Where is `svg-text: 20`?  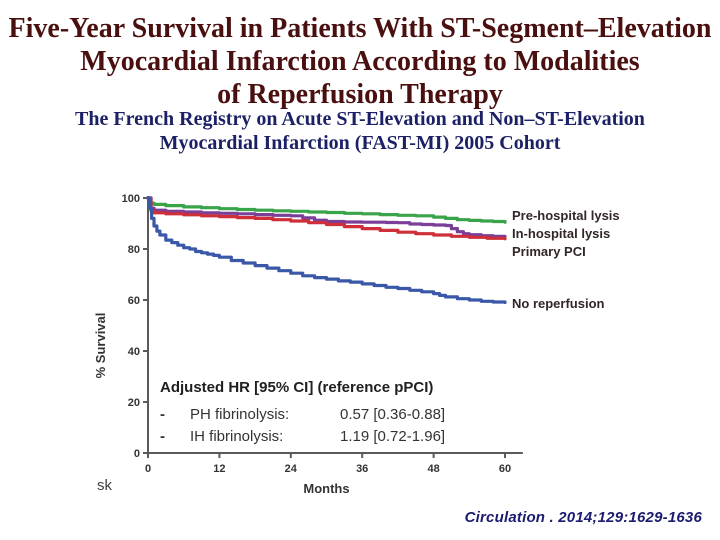 svg-text: 20 is located at coordinates (134, 403).